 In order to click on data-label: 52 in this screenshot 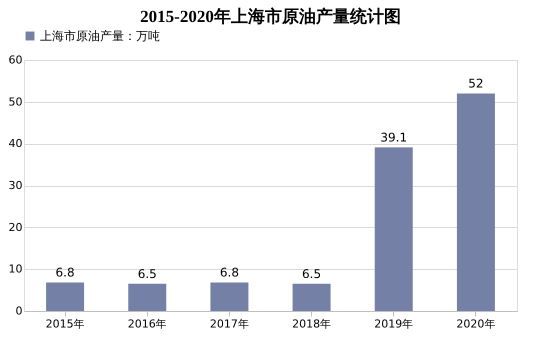, I will do `click(476, 83)`.